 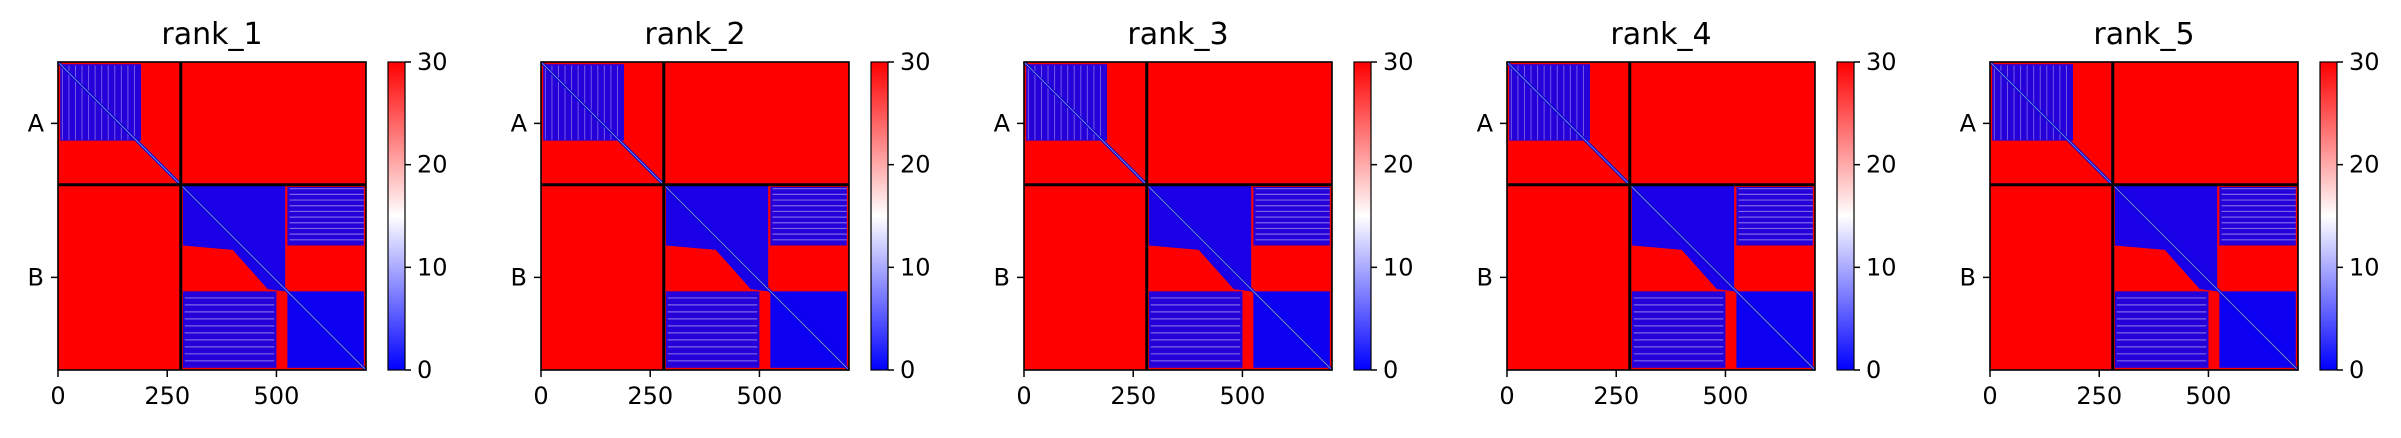 I want to click on panel-title: rank_1, so click(x=211, y=34).